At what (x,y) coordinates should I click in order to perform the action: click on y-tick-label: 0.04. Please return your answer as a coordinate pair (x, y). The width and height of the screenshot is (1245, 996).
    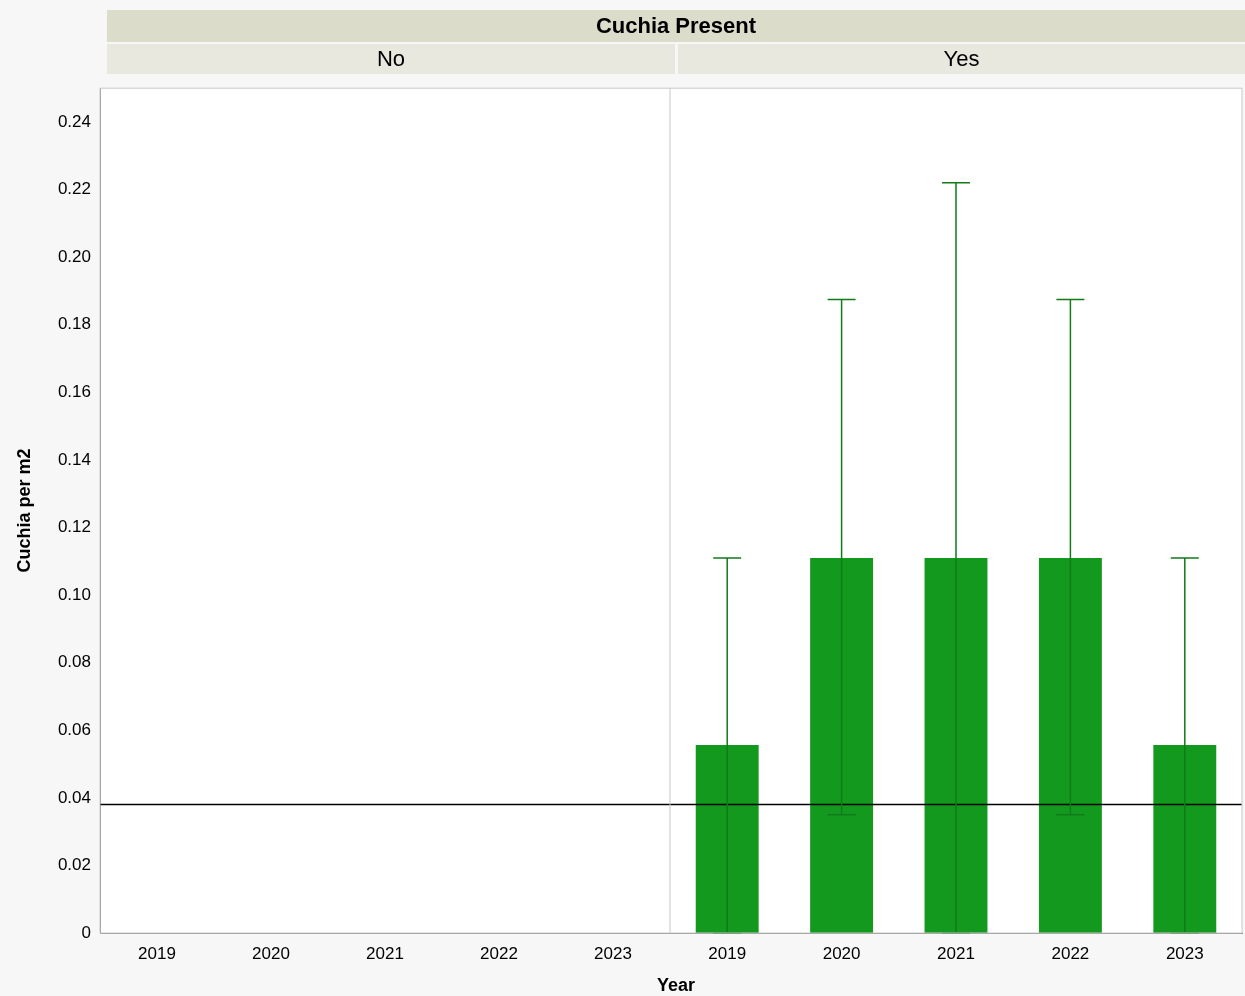
    Looking at the image, I should click on (74, 797).